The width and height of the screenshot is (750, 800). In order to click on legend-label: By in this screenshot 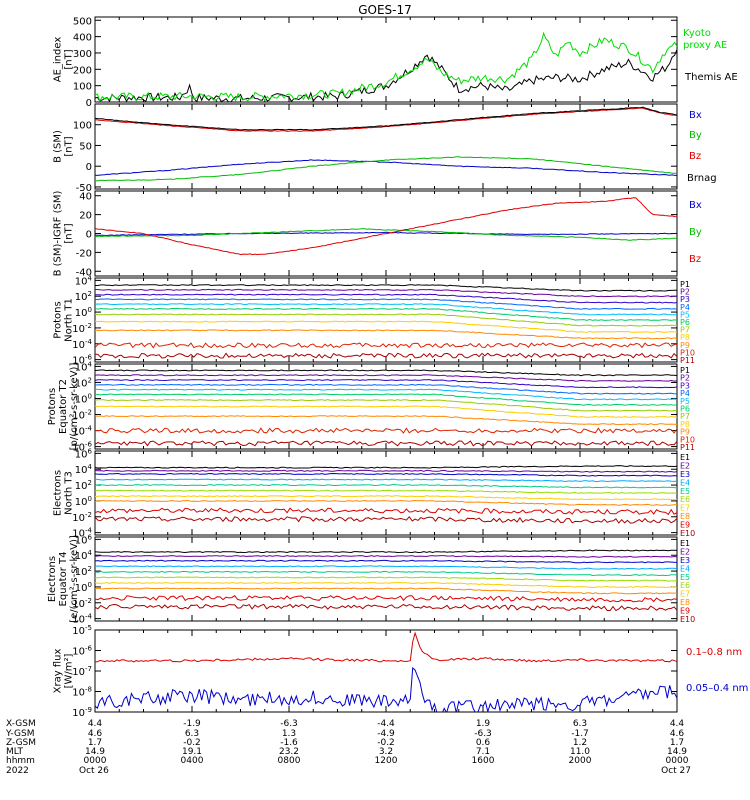, I will do `click(695, 135)`.